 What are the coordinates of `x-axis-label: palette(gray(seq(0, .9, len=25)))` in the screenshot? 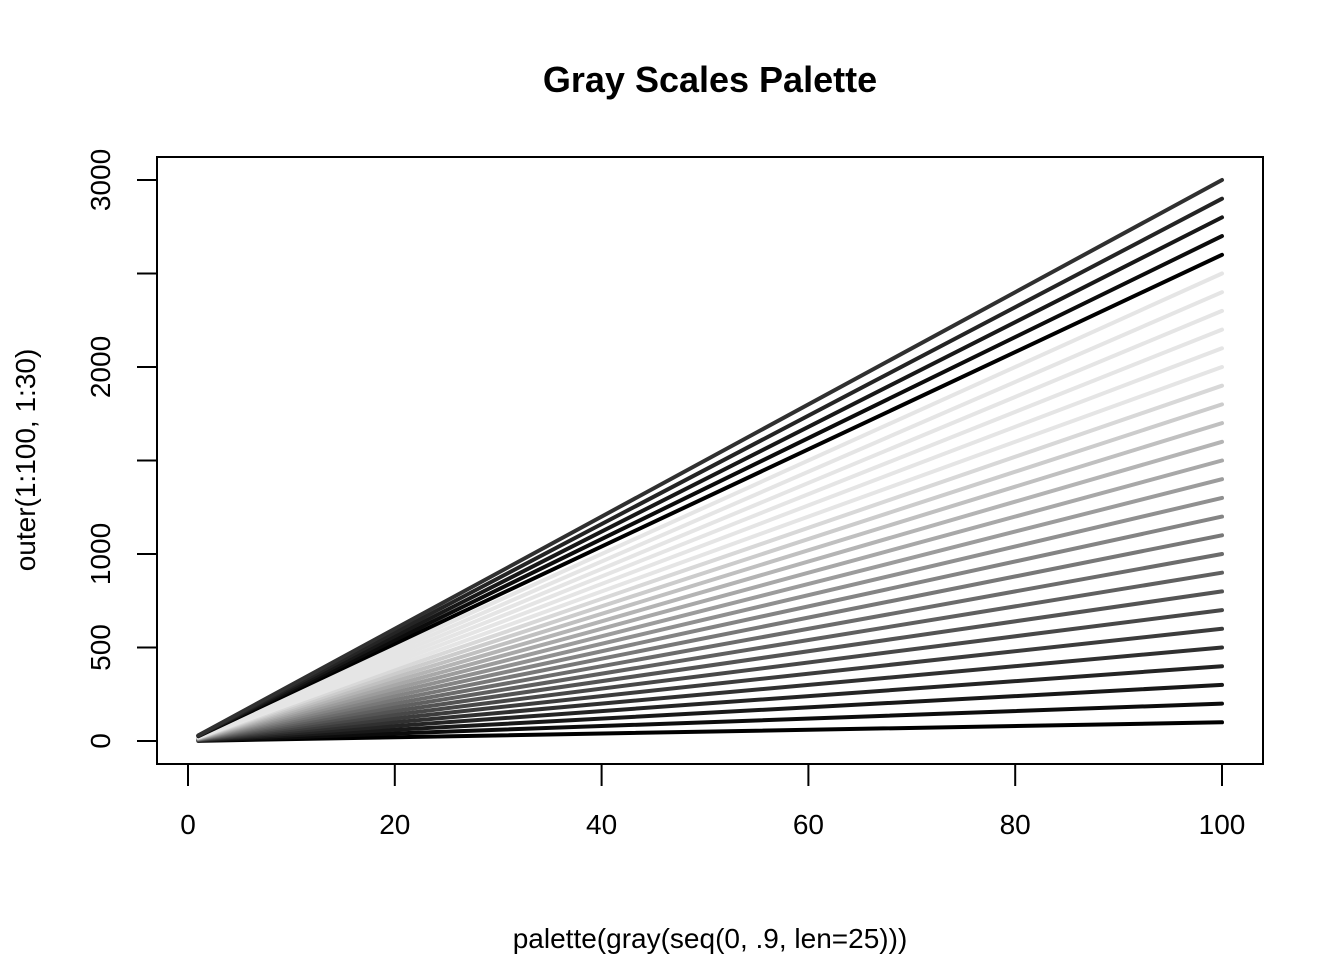 It's located at (710, 938).